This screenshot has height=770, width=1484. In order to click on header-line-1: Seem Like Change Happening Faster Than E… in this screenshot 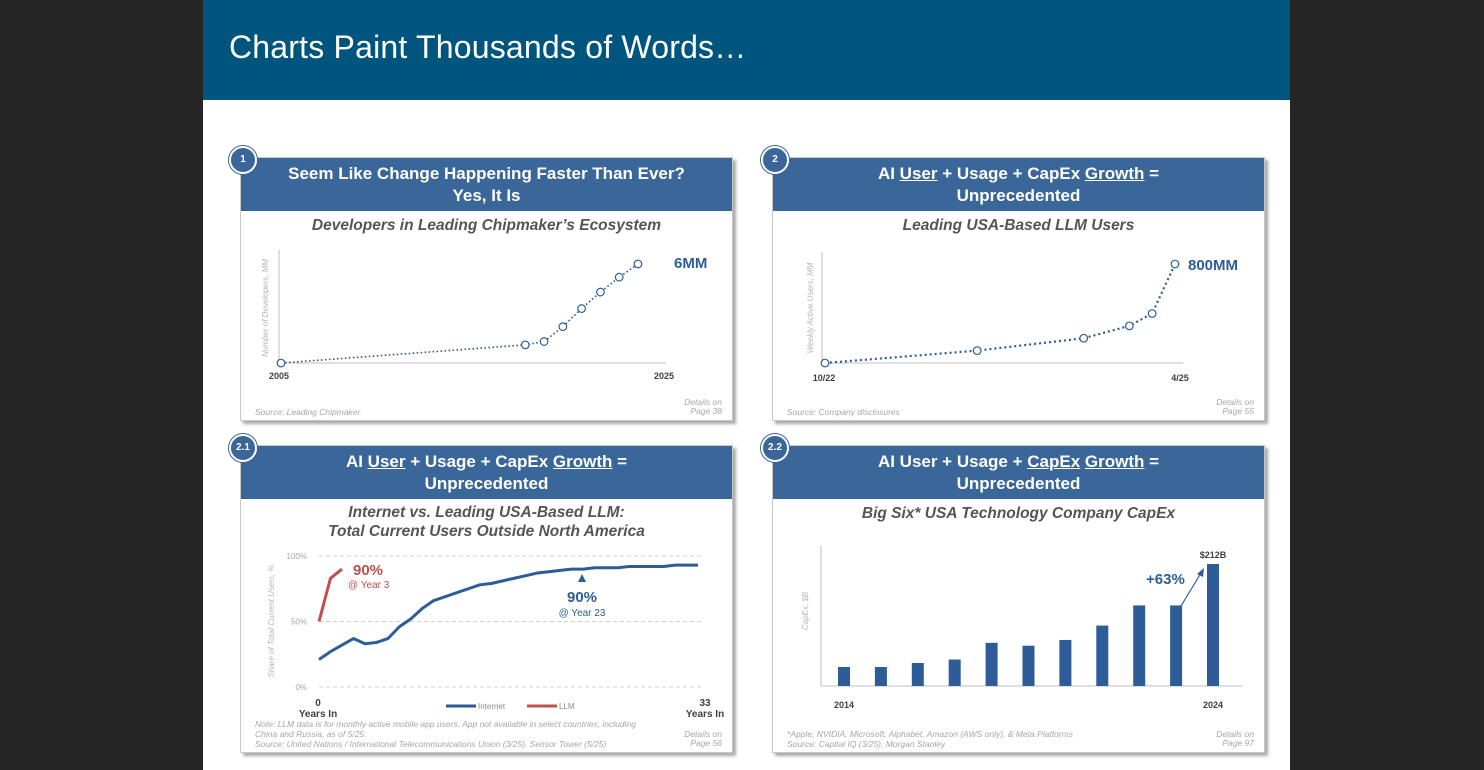, I will do `click(486, 173)`.